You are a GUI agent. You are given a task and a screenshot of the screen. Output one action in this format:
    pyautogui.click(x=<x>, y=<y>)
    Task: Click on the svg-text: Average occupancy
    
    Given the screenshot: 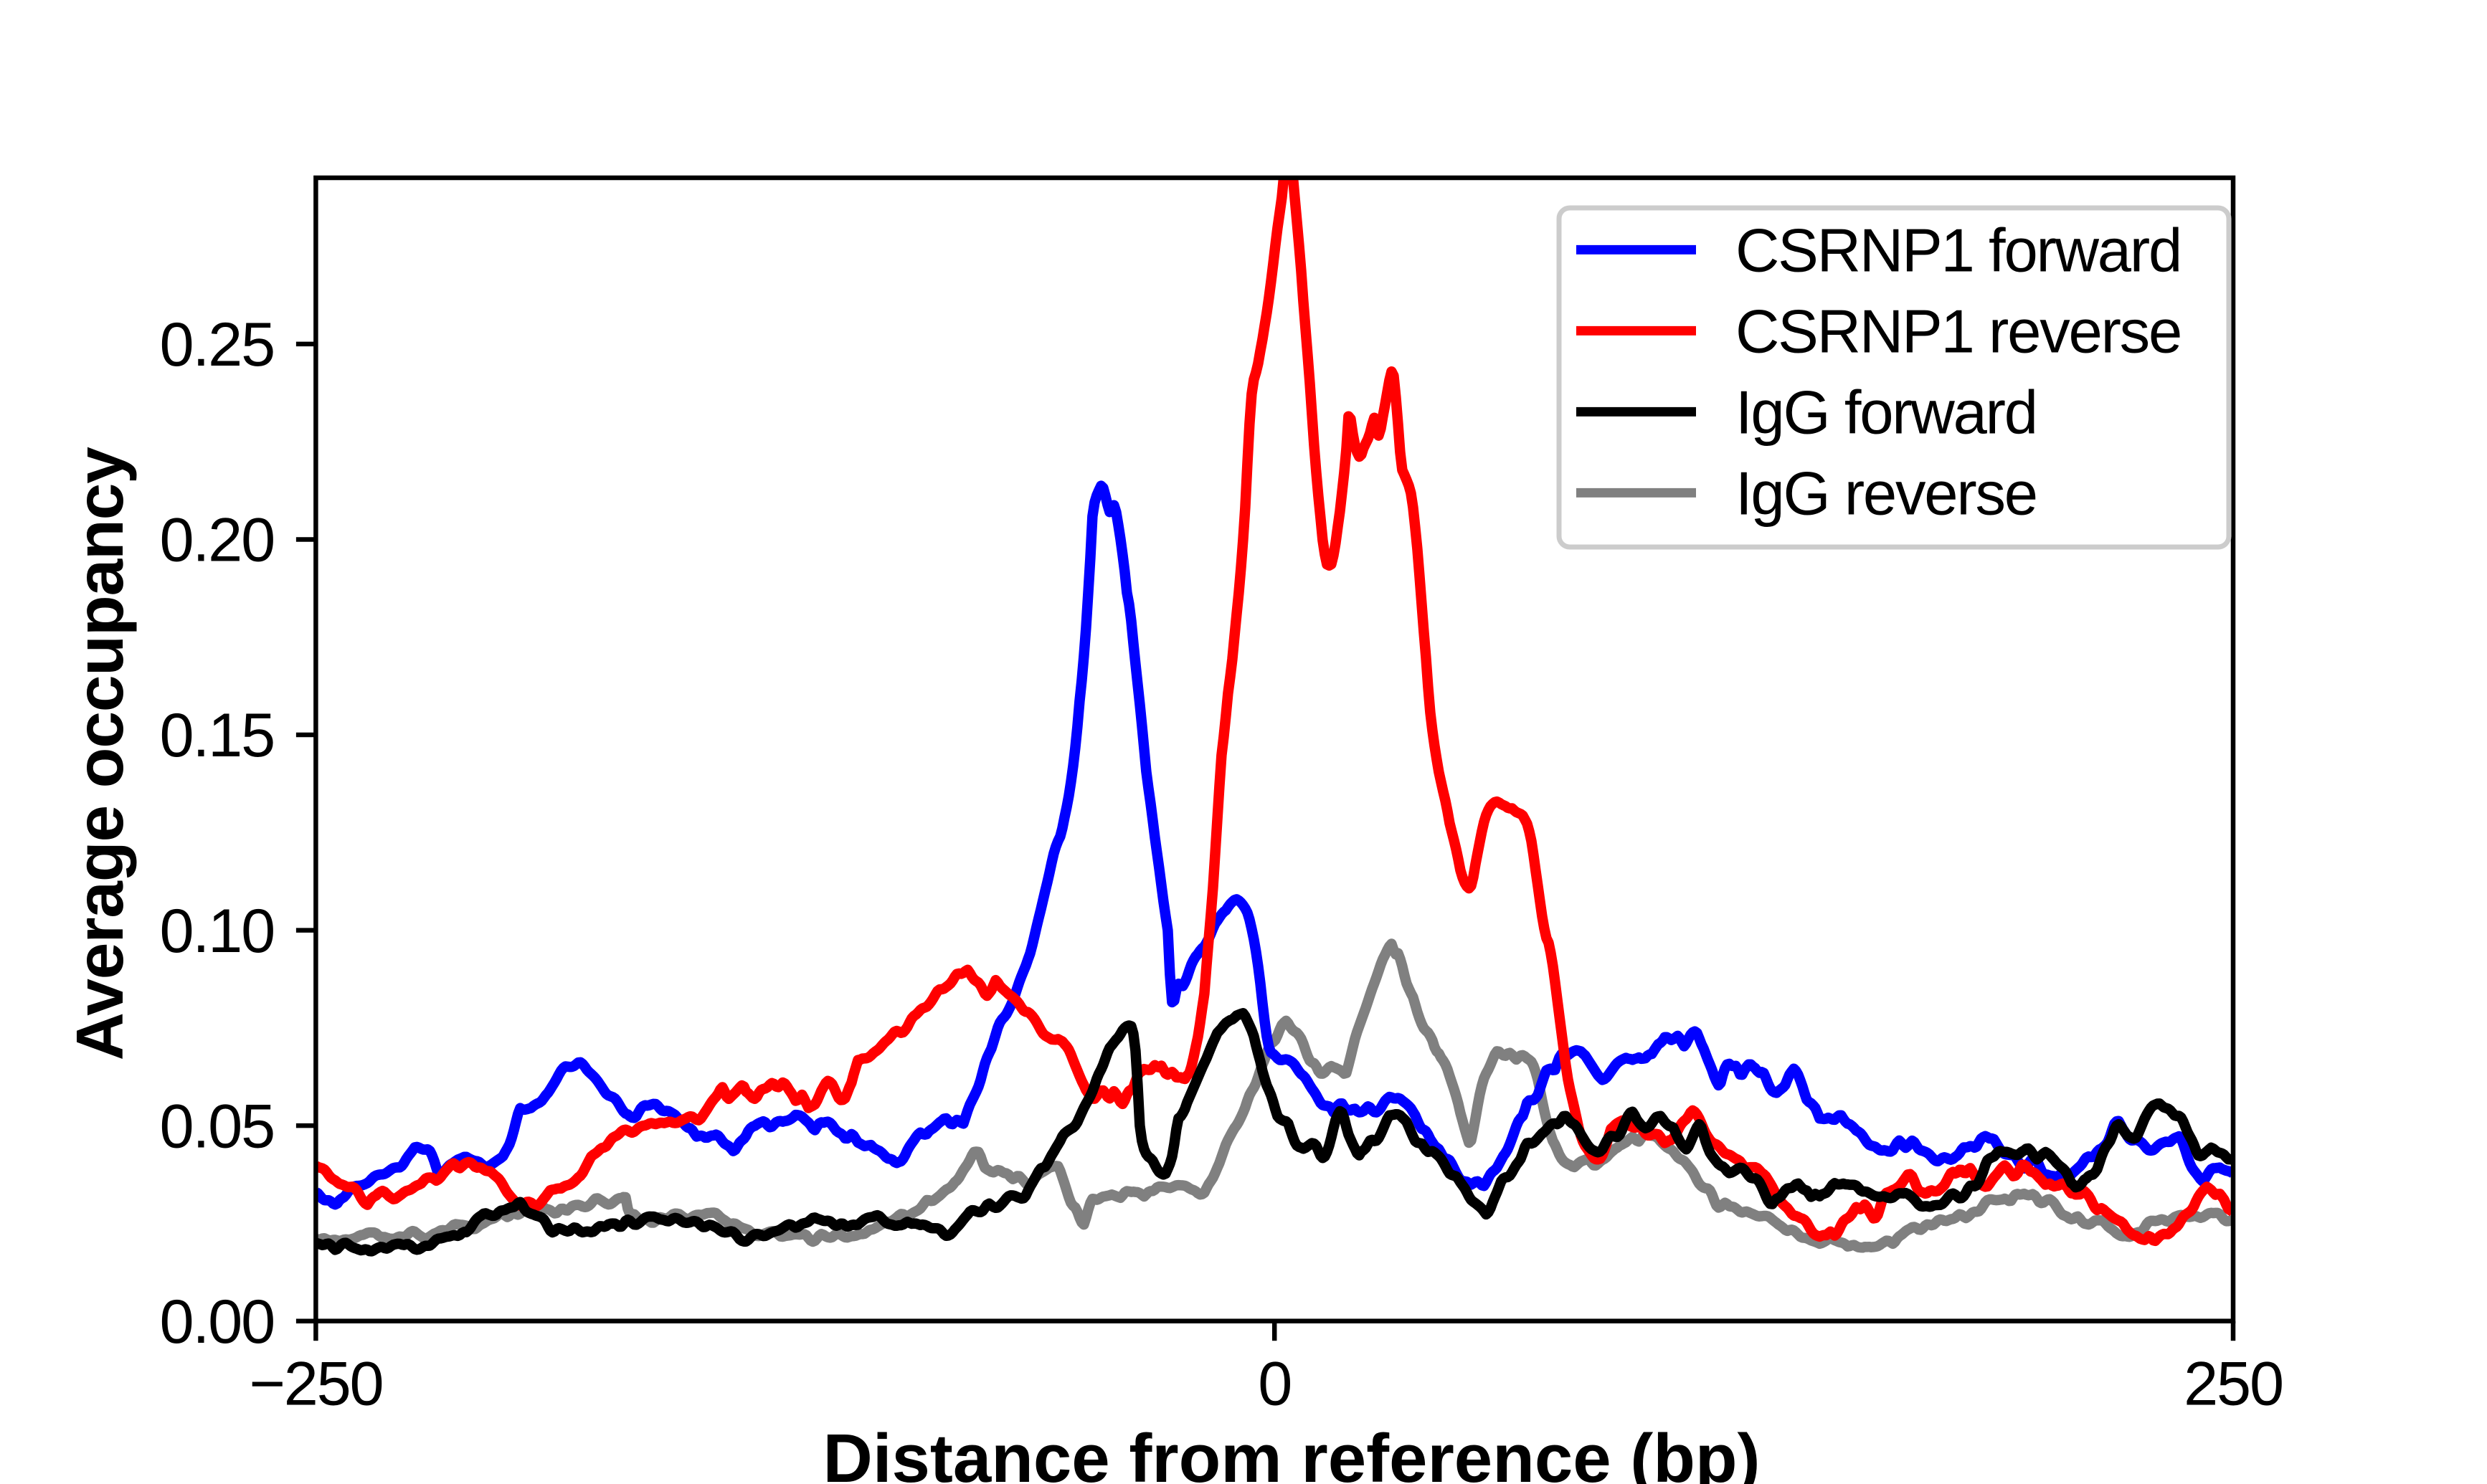 What is the action you would take?
    pyautogui.click(x=100, y=754)
    